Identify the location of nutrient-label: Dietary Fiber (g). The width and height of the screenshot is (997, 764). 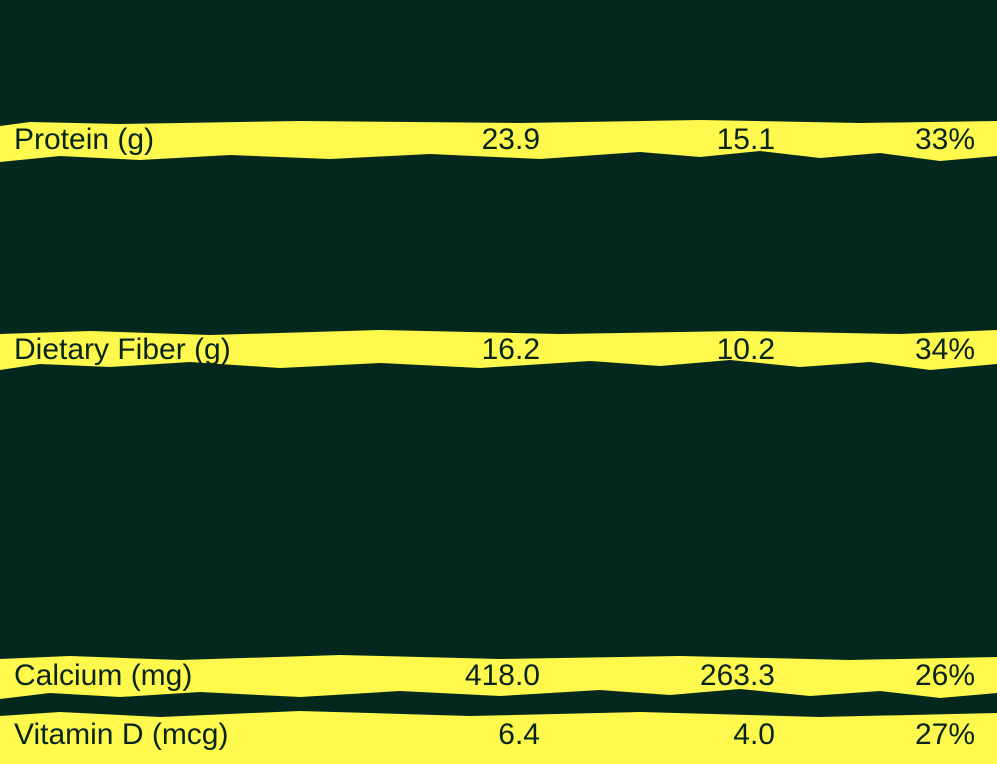
(122, 349).